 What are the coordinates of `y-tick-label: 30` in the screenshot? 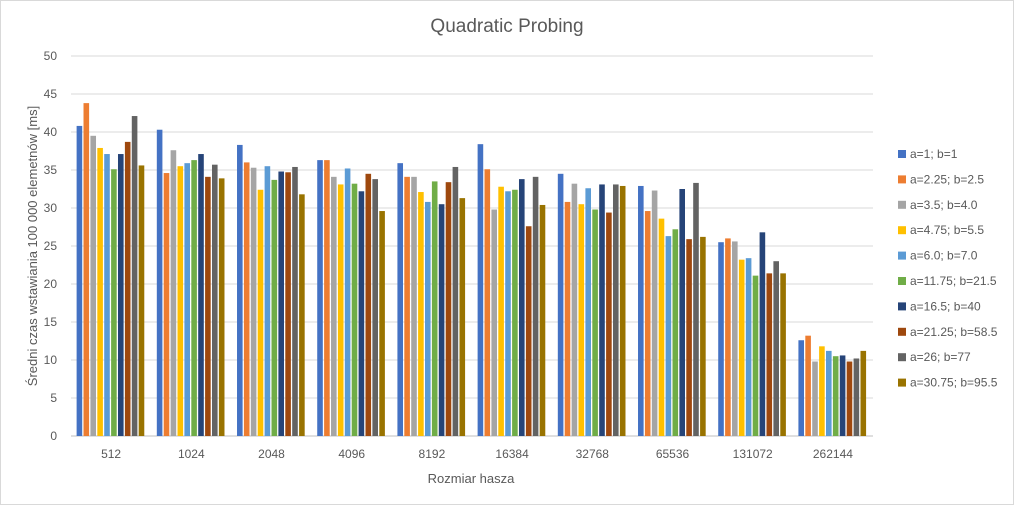 It's located at (51, 208).